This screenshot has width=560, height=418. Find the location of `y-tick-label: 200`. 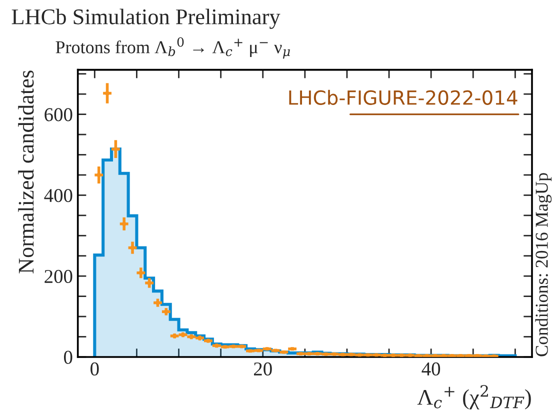

y-tick-label: 200 is located at coordinates (58, 277).